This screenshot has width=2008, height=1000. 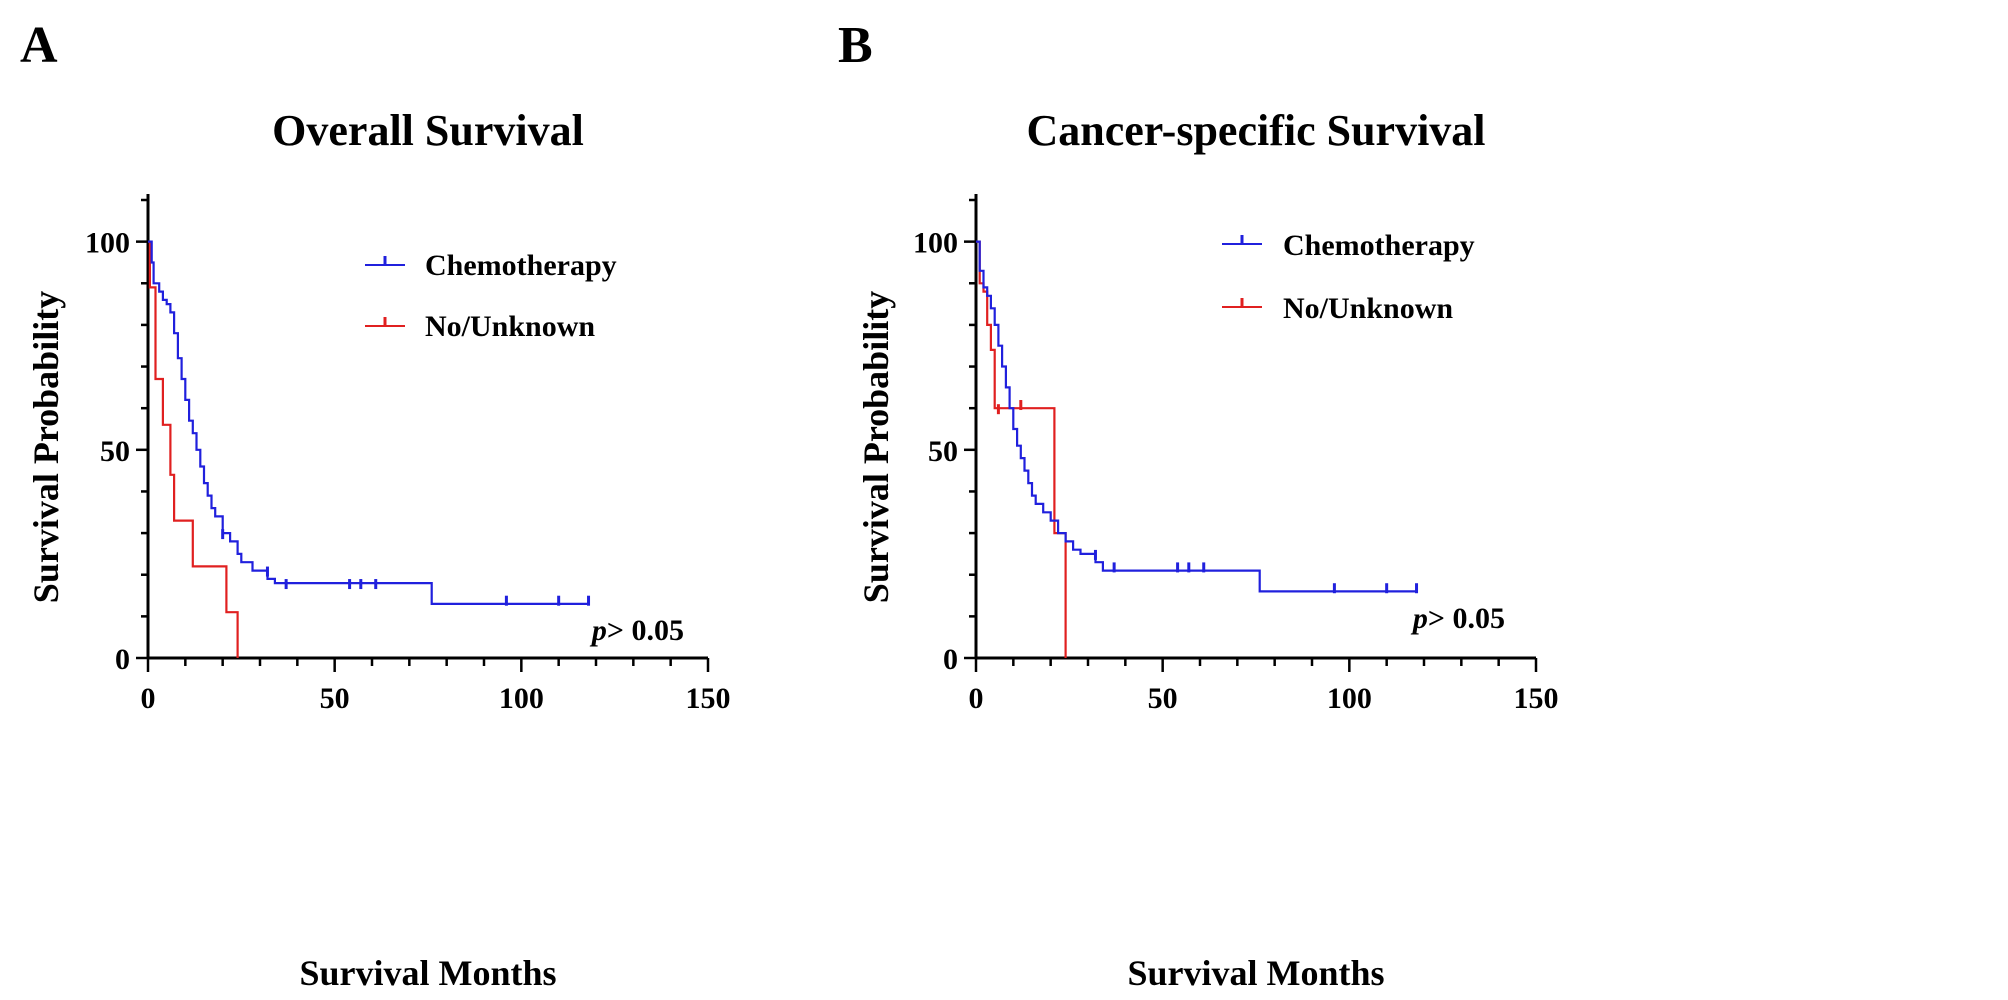 I want to click on panel-a-title: Overall Survival, so click(x=428, y=130).